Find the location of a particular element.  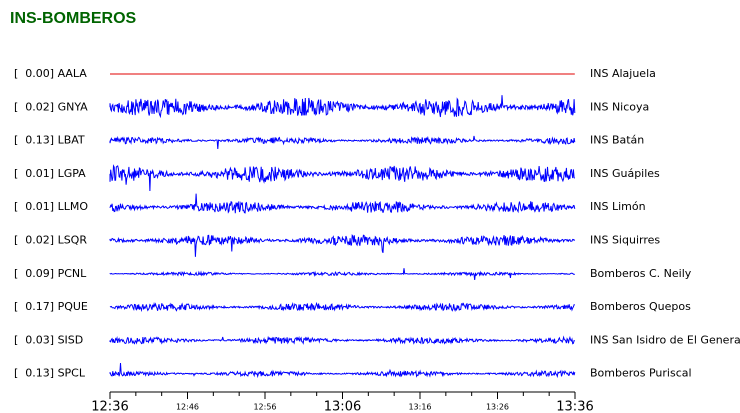

time-label: 13:06 is located at coordinates (342, 406).